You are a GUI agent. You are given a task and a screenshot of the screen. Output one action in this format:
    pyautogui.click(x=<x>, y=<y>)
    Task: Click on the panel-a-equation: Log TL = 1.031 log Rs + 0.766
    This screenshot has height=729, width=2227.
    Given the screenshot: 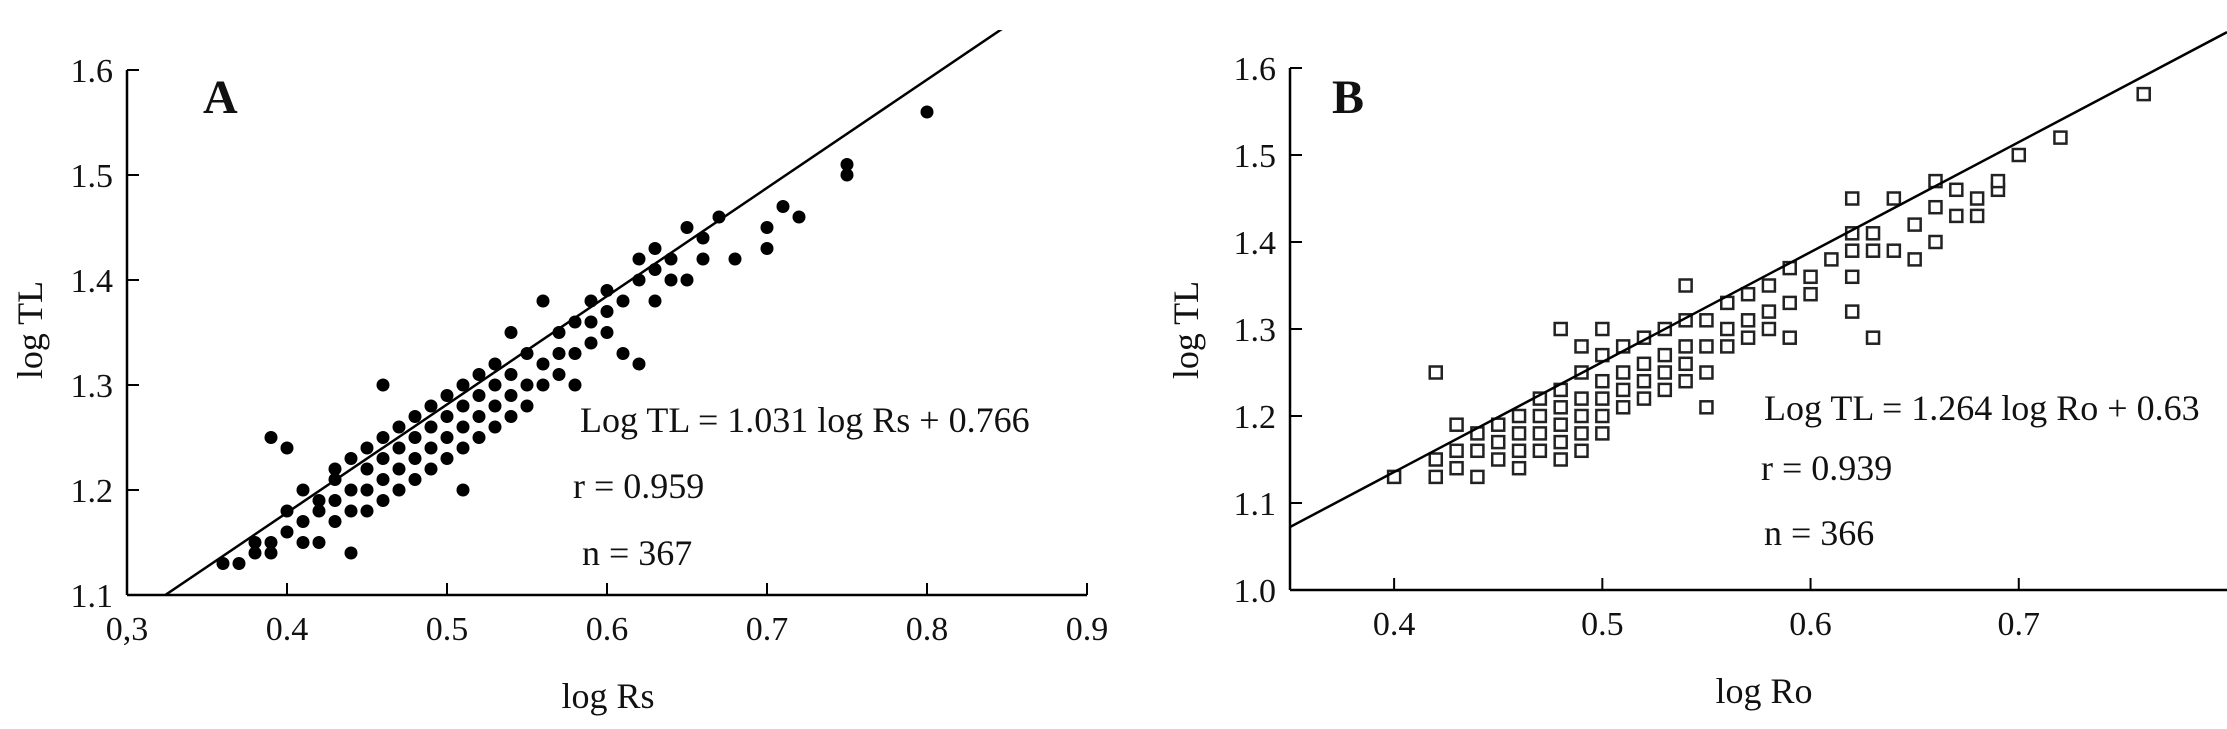 What is the action you would take?
    pyautogui.click(x=805, y=420)
    